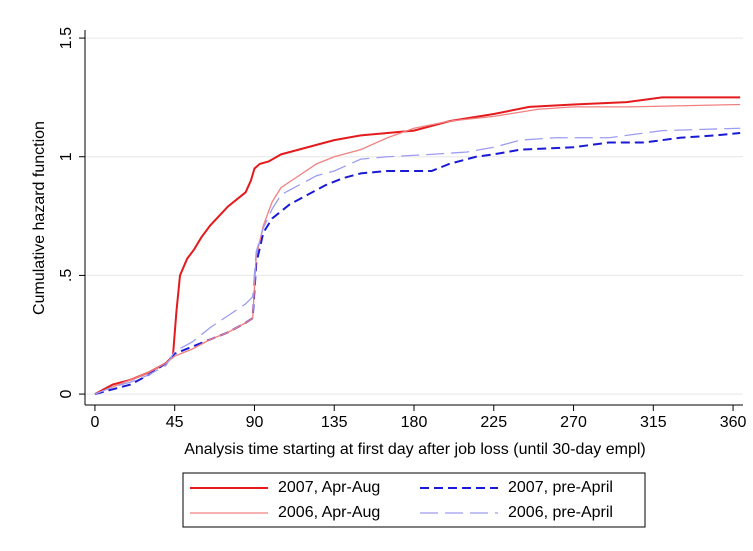 This screenshot has height=551, width=753. What do you see at coordinates (66, 156) in the screenshot?
I see `y-tick-label: 1` at bounding box center [66, 156].